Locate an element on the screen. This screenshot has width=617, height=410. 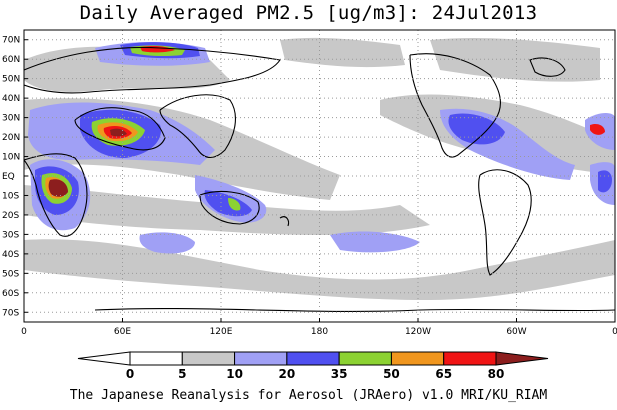
colorbar-high-triangle is located at coordinates (522, 358).